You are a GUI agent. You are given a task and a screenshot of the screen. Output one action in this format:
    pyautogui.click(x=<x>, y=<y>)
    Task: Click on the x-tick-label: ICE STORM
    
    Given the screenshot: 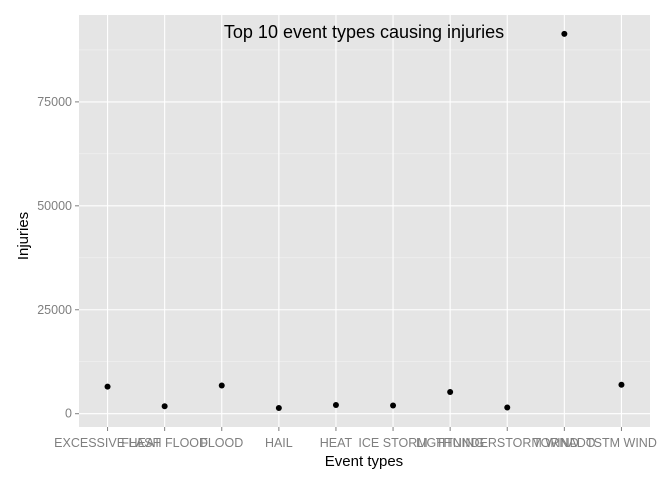 What is the action you would take?
    pyautogui.click(x=392, y=443)
    